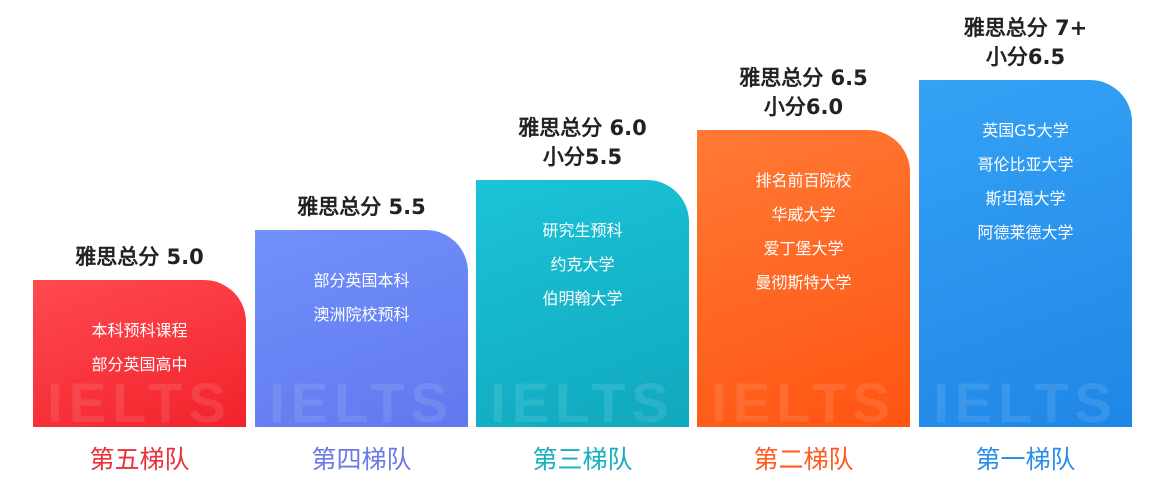 This screenshot has height=495, width=1166. Describe the element at coordinates (361, 314) in the screenshot. I see `school-item: 澳洲院校预科` at that location.